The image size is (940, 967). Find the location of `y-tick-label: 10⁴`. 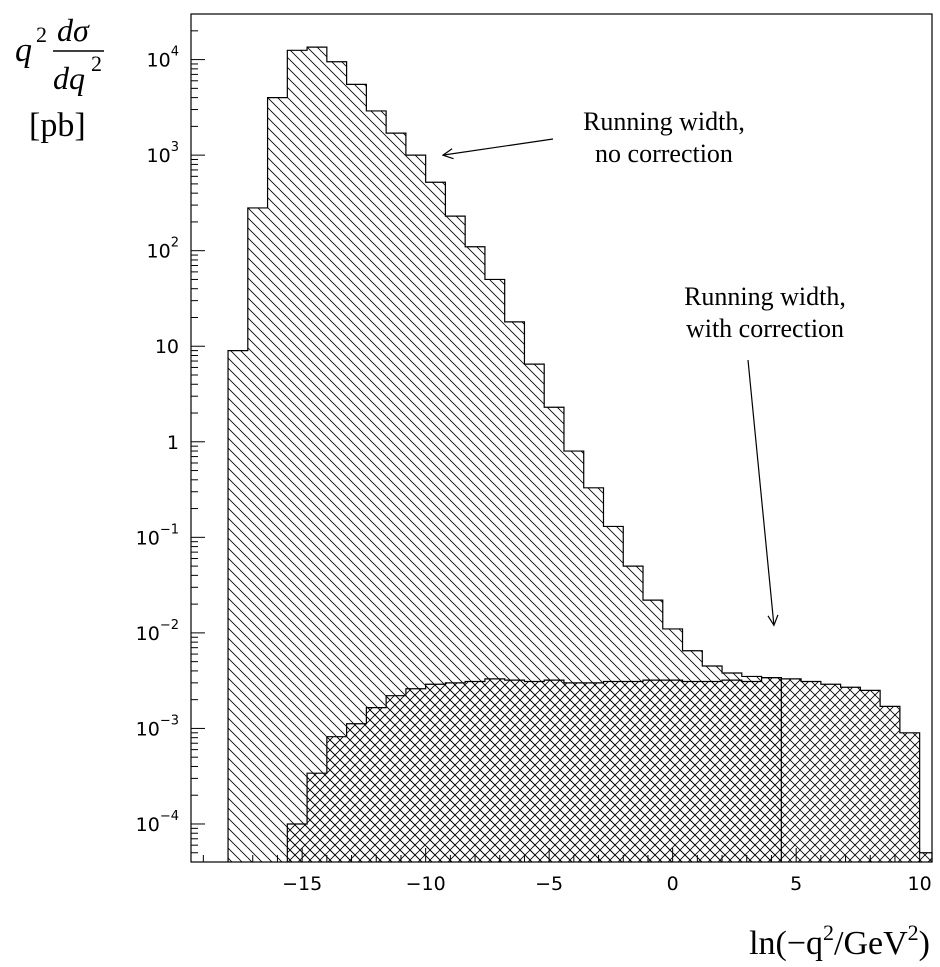

y-tick-label: 10⁴ is located at coordinates (163, 58).